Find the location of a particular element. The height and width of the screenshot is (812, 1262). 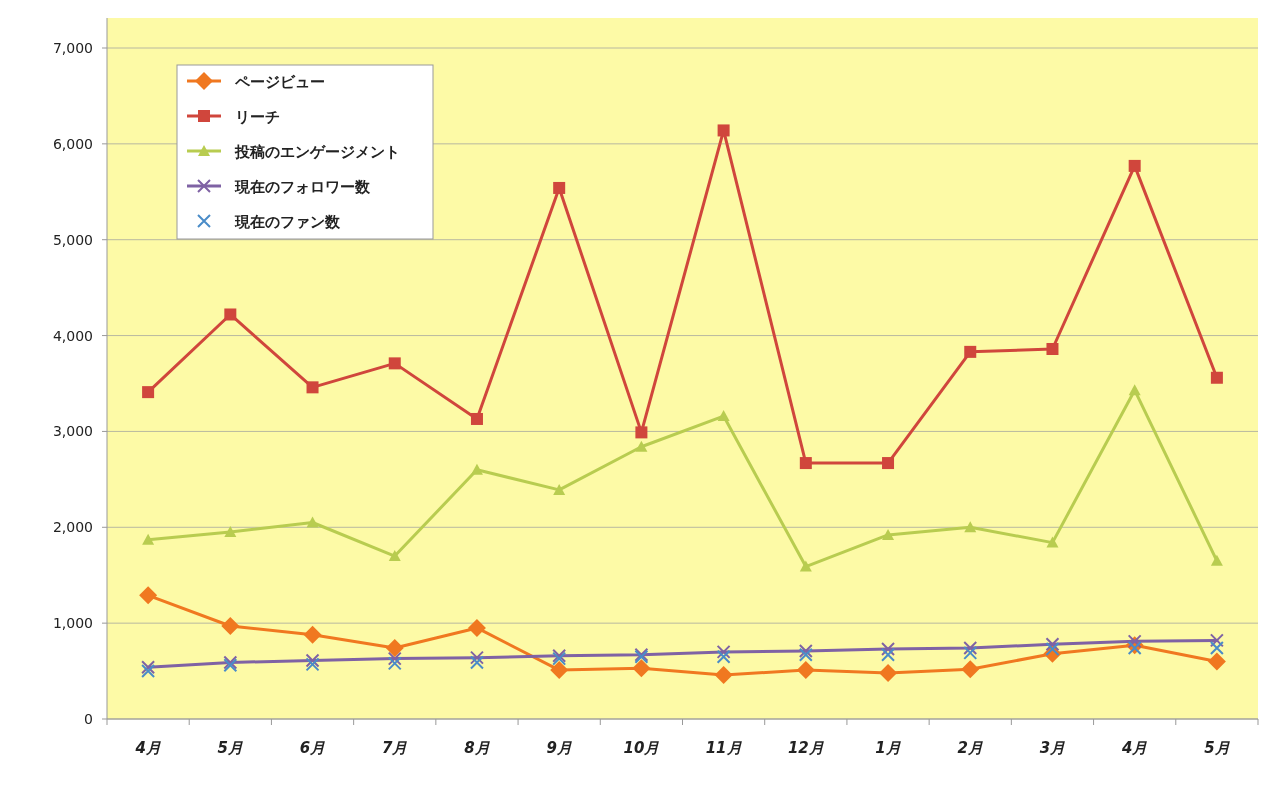

legend-label: 現在のファン数 is located at coordinates (287, 222).